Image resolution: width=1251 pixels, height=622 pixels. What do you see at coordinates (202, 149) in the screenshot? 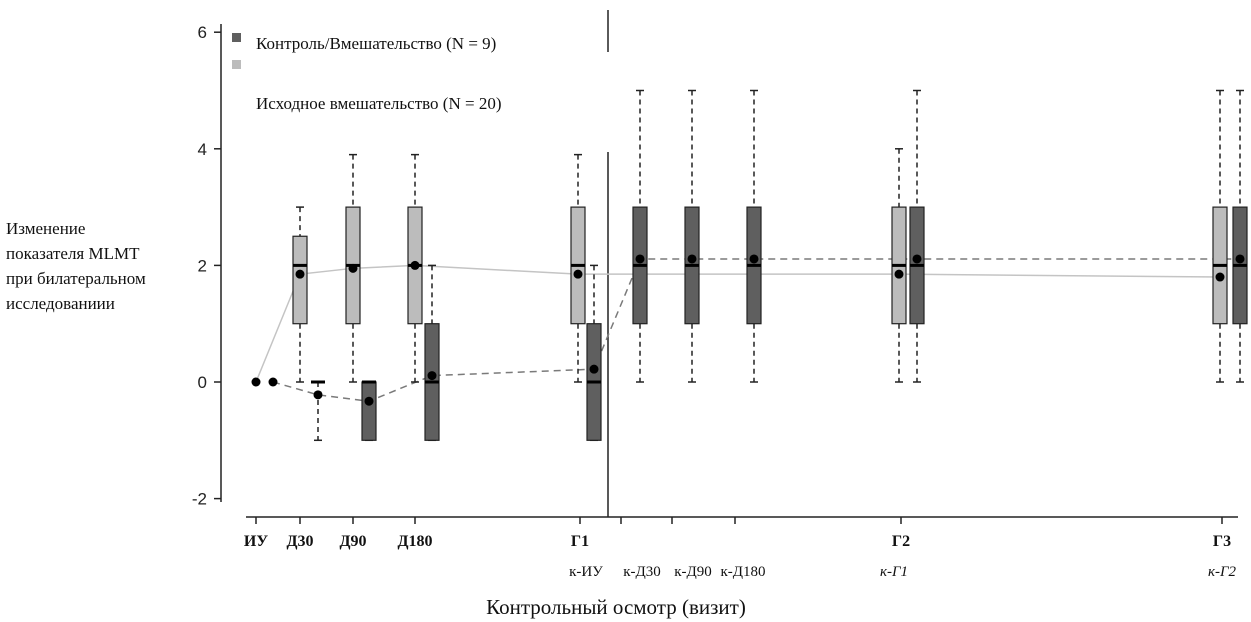
I see `y-tick-label: 4` at bounding box center [202, 149].